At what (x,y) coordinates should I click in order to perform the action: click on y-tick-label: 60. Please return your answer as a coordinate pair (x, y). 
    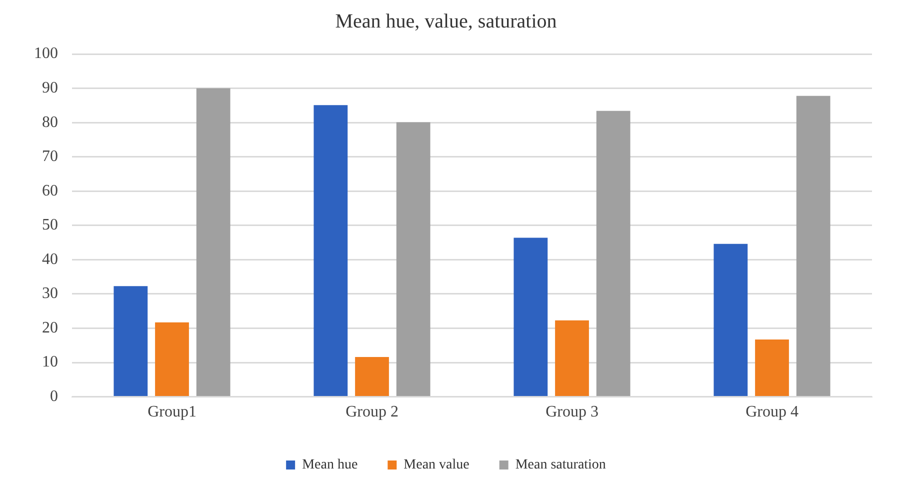
    Looking at the image, I should click on (50, 191).